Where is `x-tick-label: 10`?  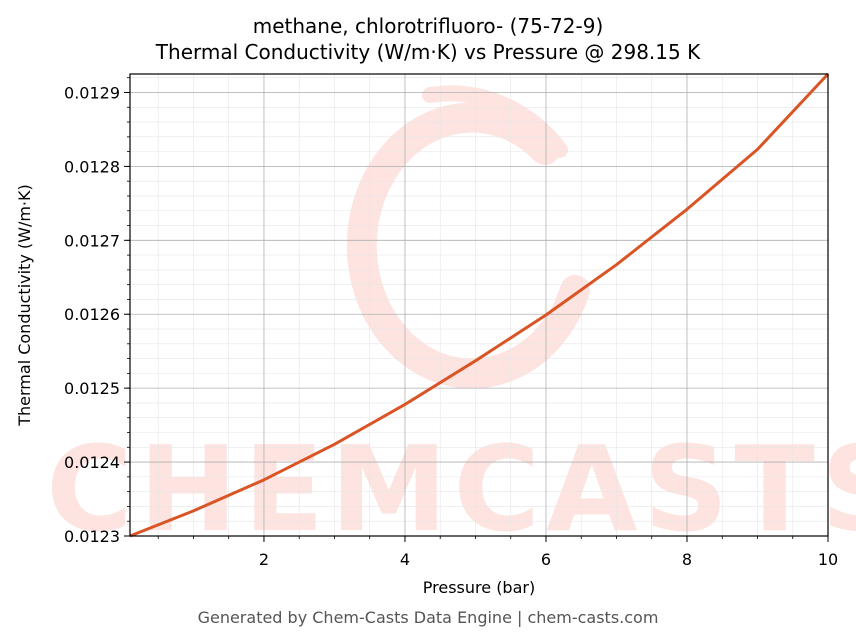 x-tick-label: 10 is located at coordinates (828, 559).